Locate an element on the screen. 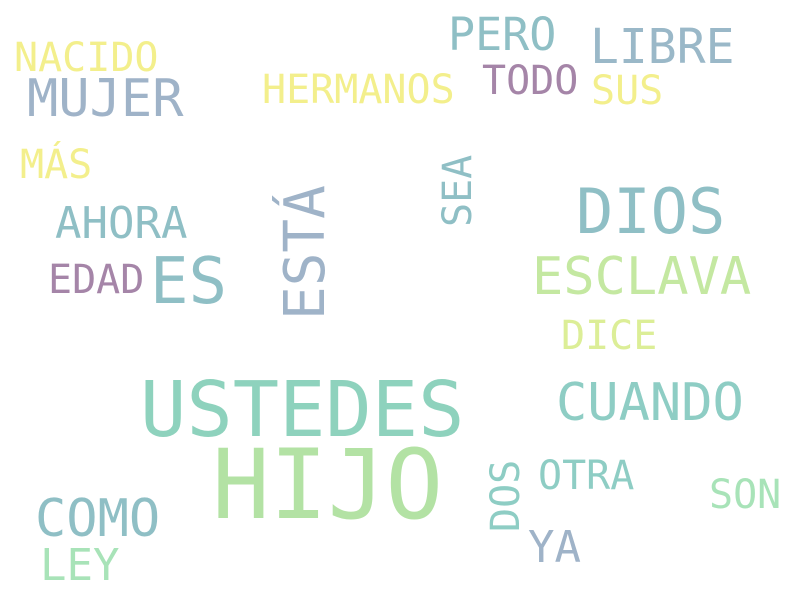 The image size is (800, 600). word-esclava: ESCLAVA is located at coordinates (642, 277).